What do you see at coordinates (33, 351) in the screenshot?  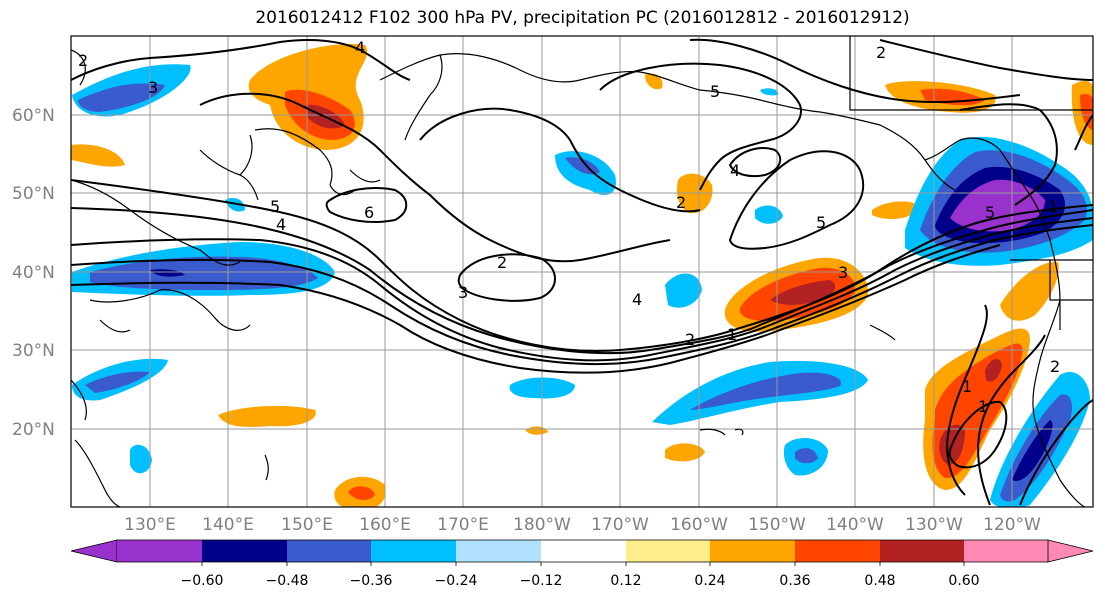 I see `lat-label: 30°N` at bounding box center [33, 351].